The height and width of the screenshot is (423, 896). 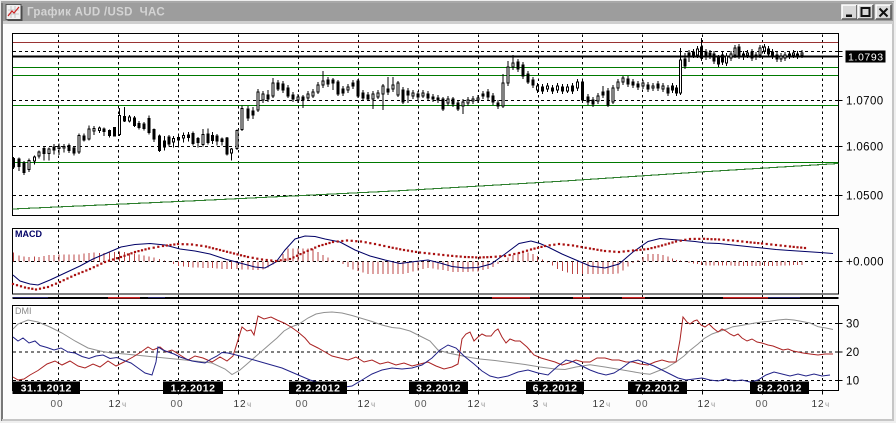 I want to click on svg-text: 2.2.2012, so click(x=318, y=389).